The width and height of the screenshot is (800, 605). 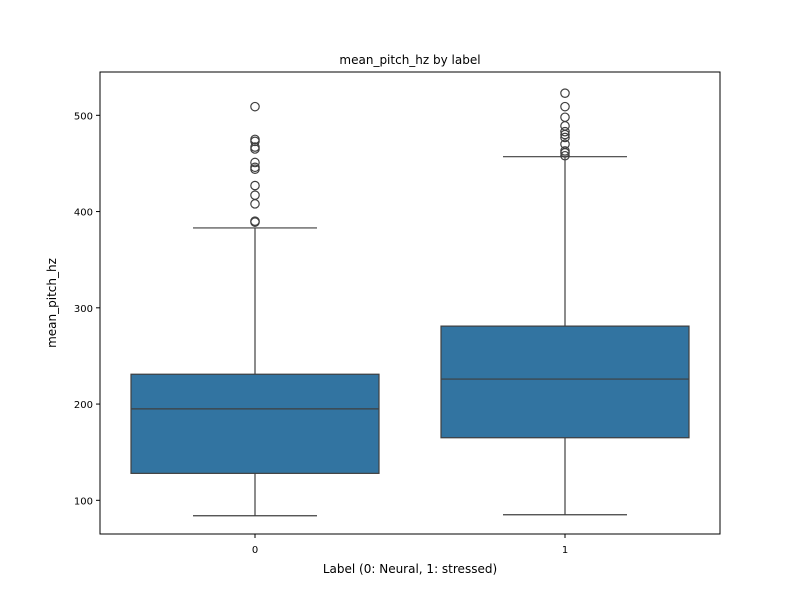 I want to click on y-axis-label: mean_pitch_hz, so click(x=52, y=303).